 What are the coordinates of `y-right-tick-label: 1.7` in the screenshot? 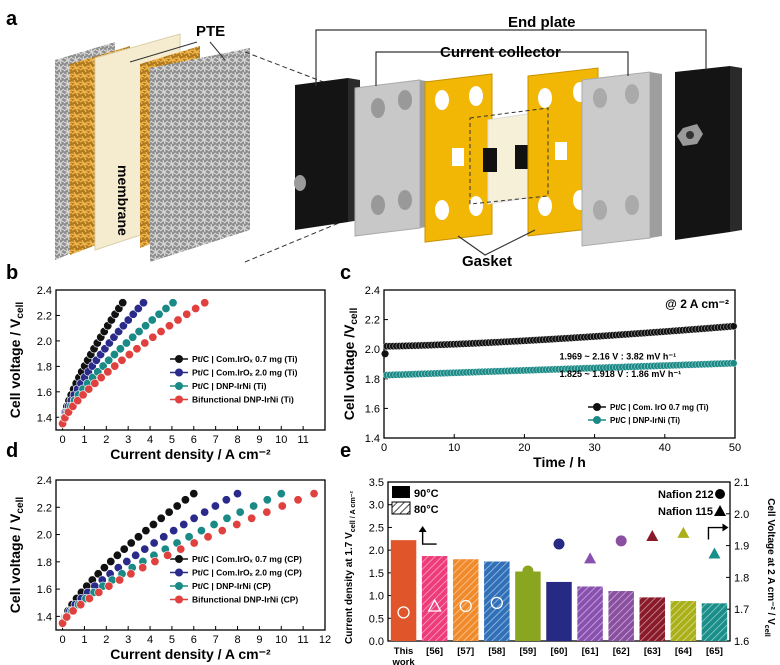 It's located at (741, 610).